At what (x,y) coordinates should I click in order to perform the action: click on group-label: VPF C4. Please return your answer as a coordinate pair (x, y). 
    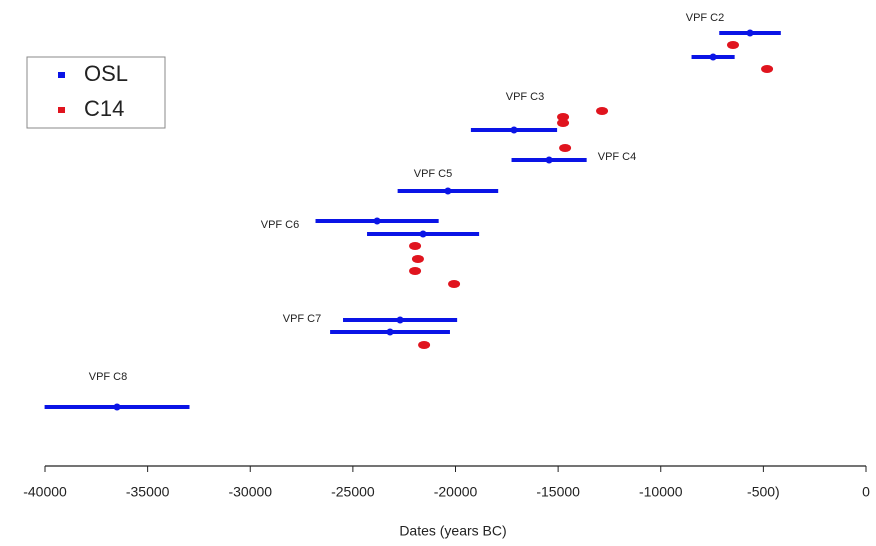
    Looking at the image, I should click on (617, 157).